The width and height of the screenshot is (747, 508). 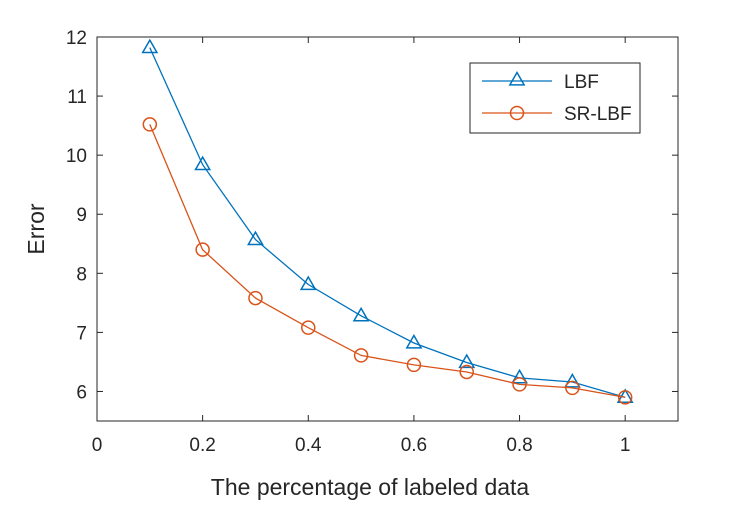 I want to click on x-tick-label: 1, so click(x=625, y=445).